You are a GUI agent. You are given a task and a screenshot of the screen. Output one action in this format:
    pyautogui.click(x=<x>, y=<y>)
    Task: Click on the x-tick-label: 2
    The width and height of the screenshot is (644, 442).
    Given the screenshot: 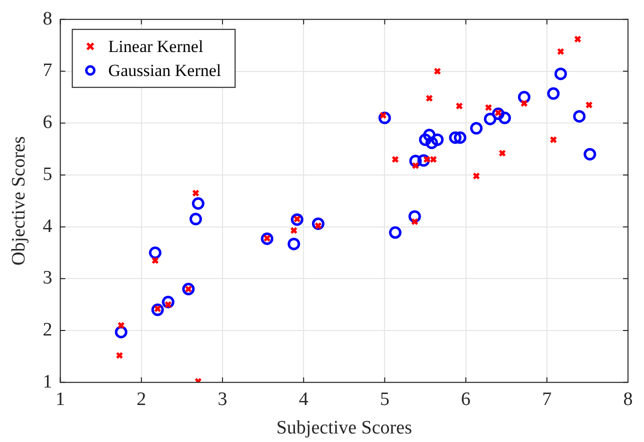 What is the action you would take?
    pyautogui.click(x=141, y=399)
    